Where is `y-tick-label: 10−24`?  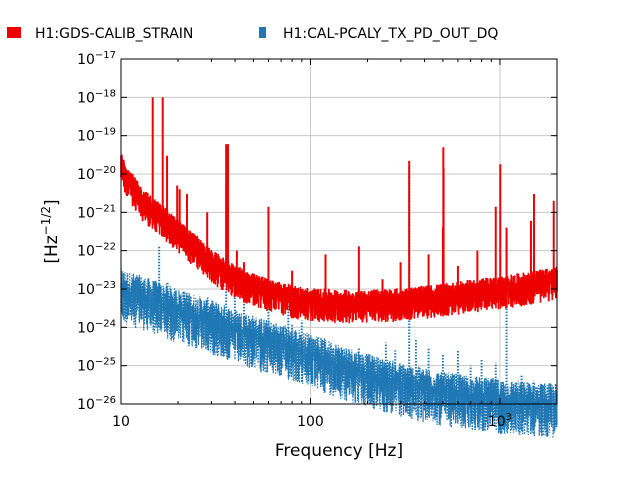
y-tick-label: 10−24 is located at coordinates (96, 327).